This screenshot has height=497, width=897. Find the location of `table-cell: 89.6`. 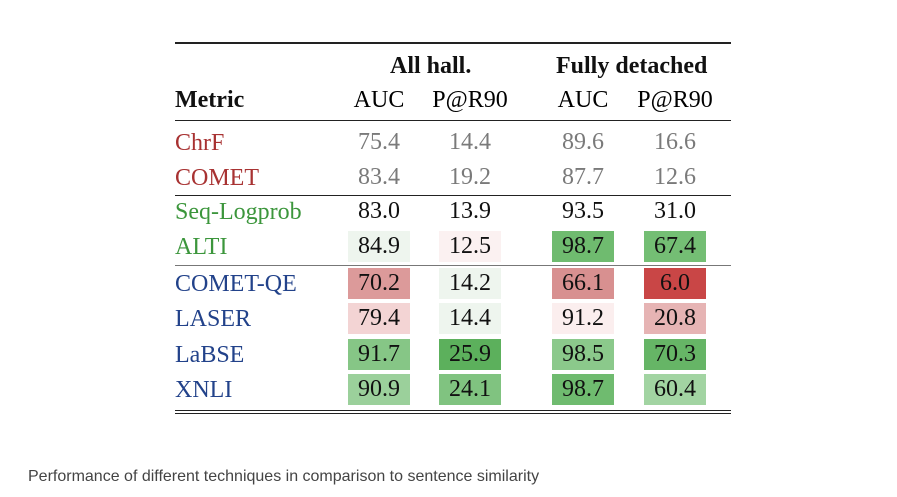

table-cell: 89.6 is located at coordinates (583, 142).